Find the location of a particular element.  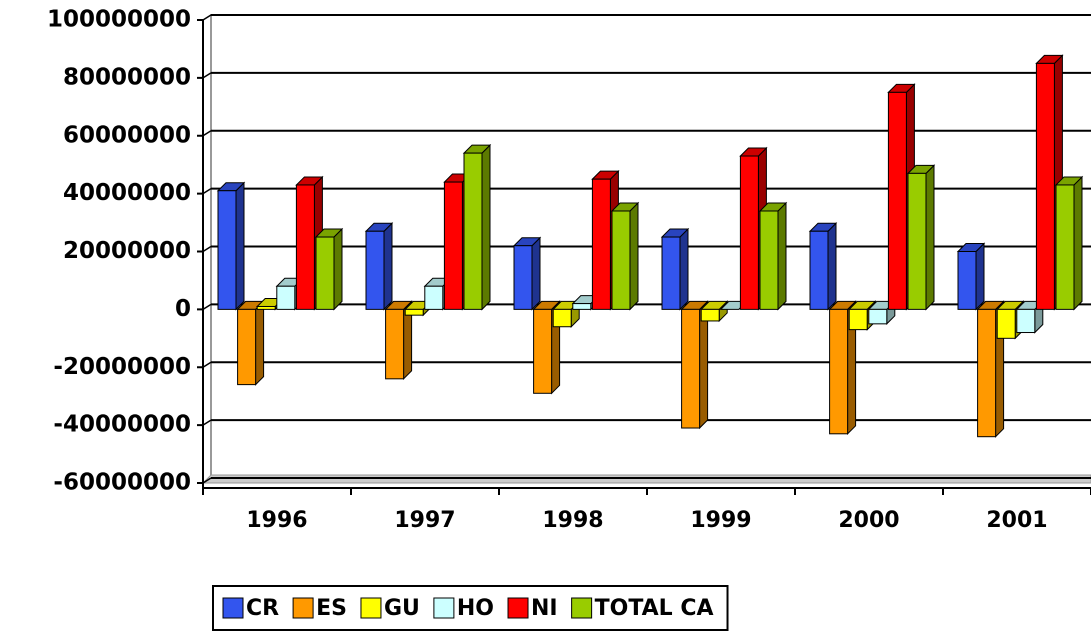

legend-label: ES is located at coordinates (331, 608).